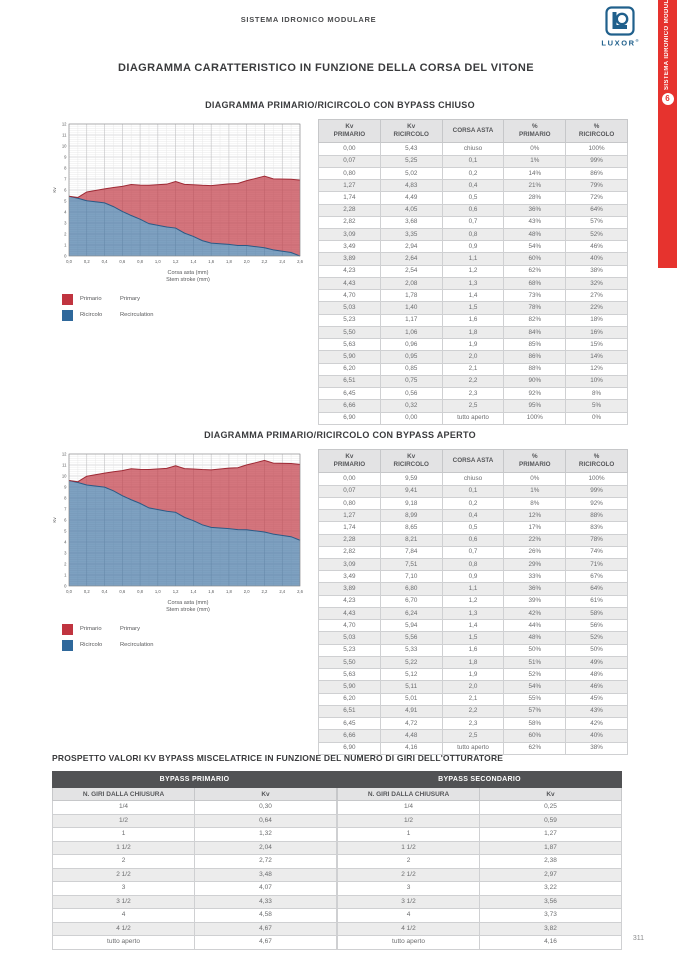 The width and height of the screenshot is (677, 958). I want to click on table-cell: 99%, so click(596, 491).